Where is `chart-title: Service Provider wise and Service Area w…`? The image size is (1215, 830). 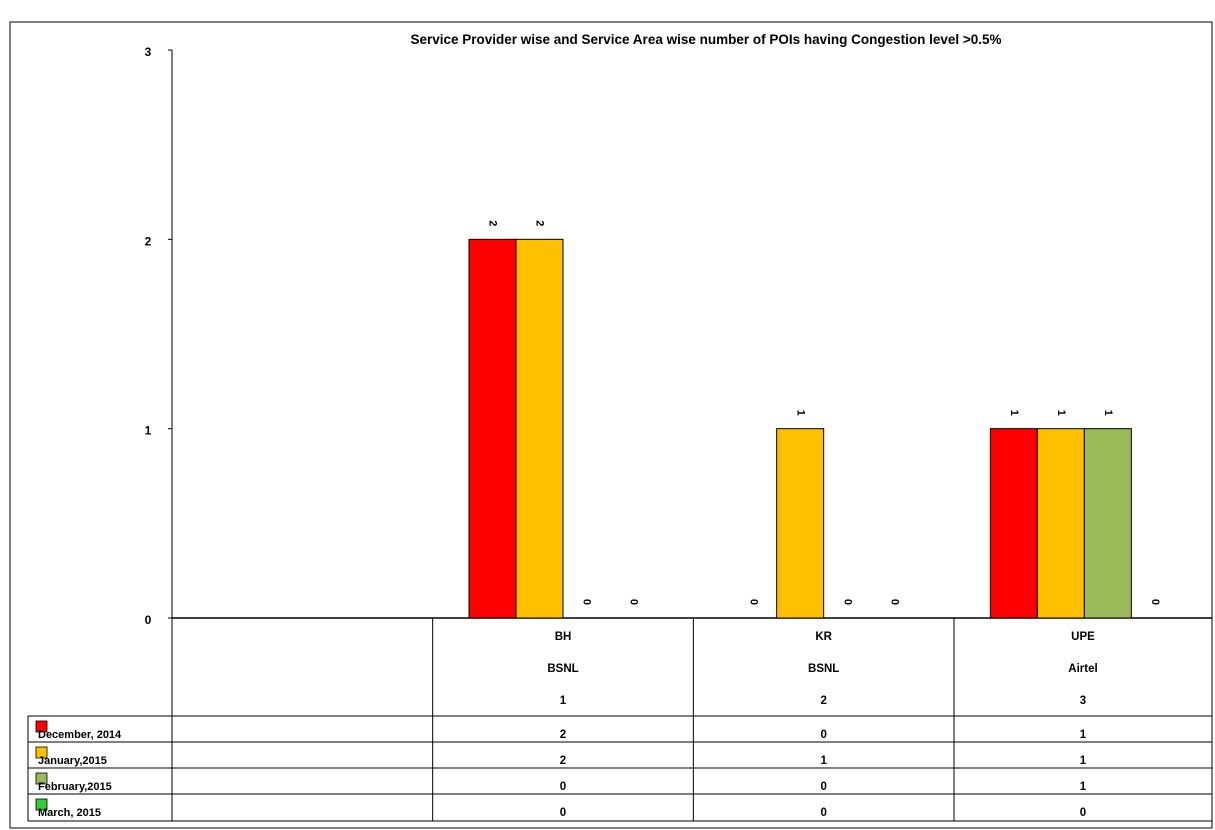 chart-title: Service Provider wise and Service Area w… is located at coordinates (705, 39).